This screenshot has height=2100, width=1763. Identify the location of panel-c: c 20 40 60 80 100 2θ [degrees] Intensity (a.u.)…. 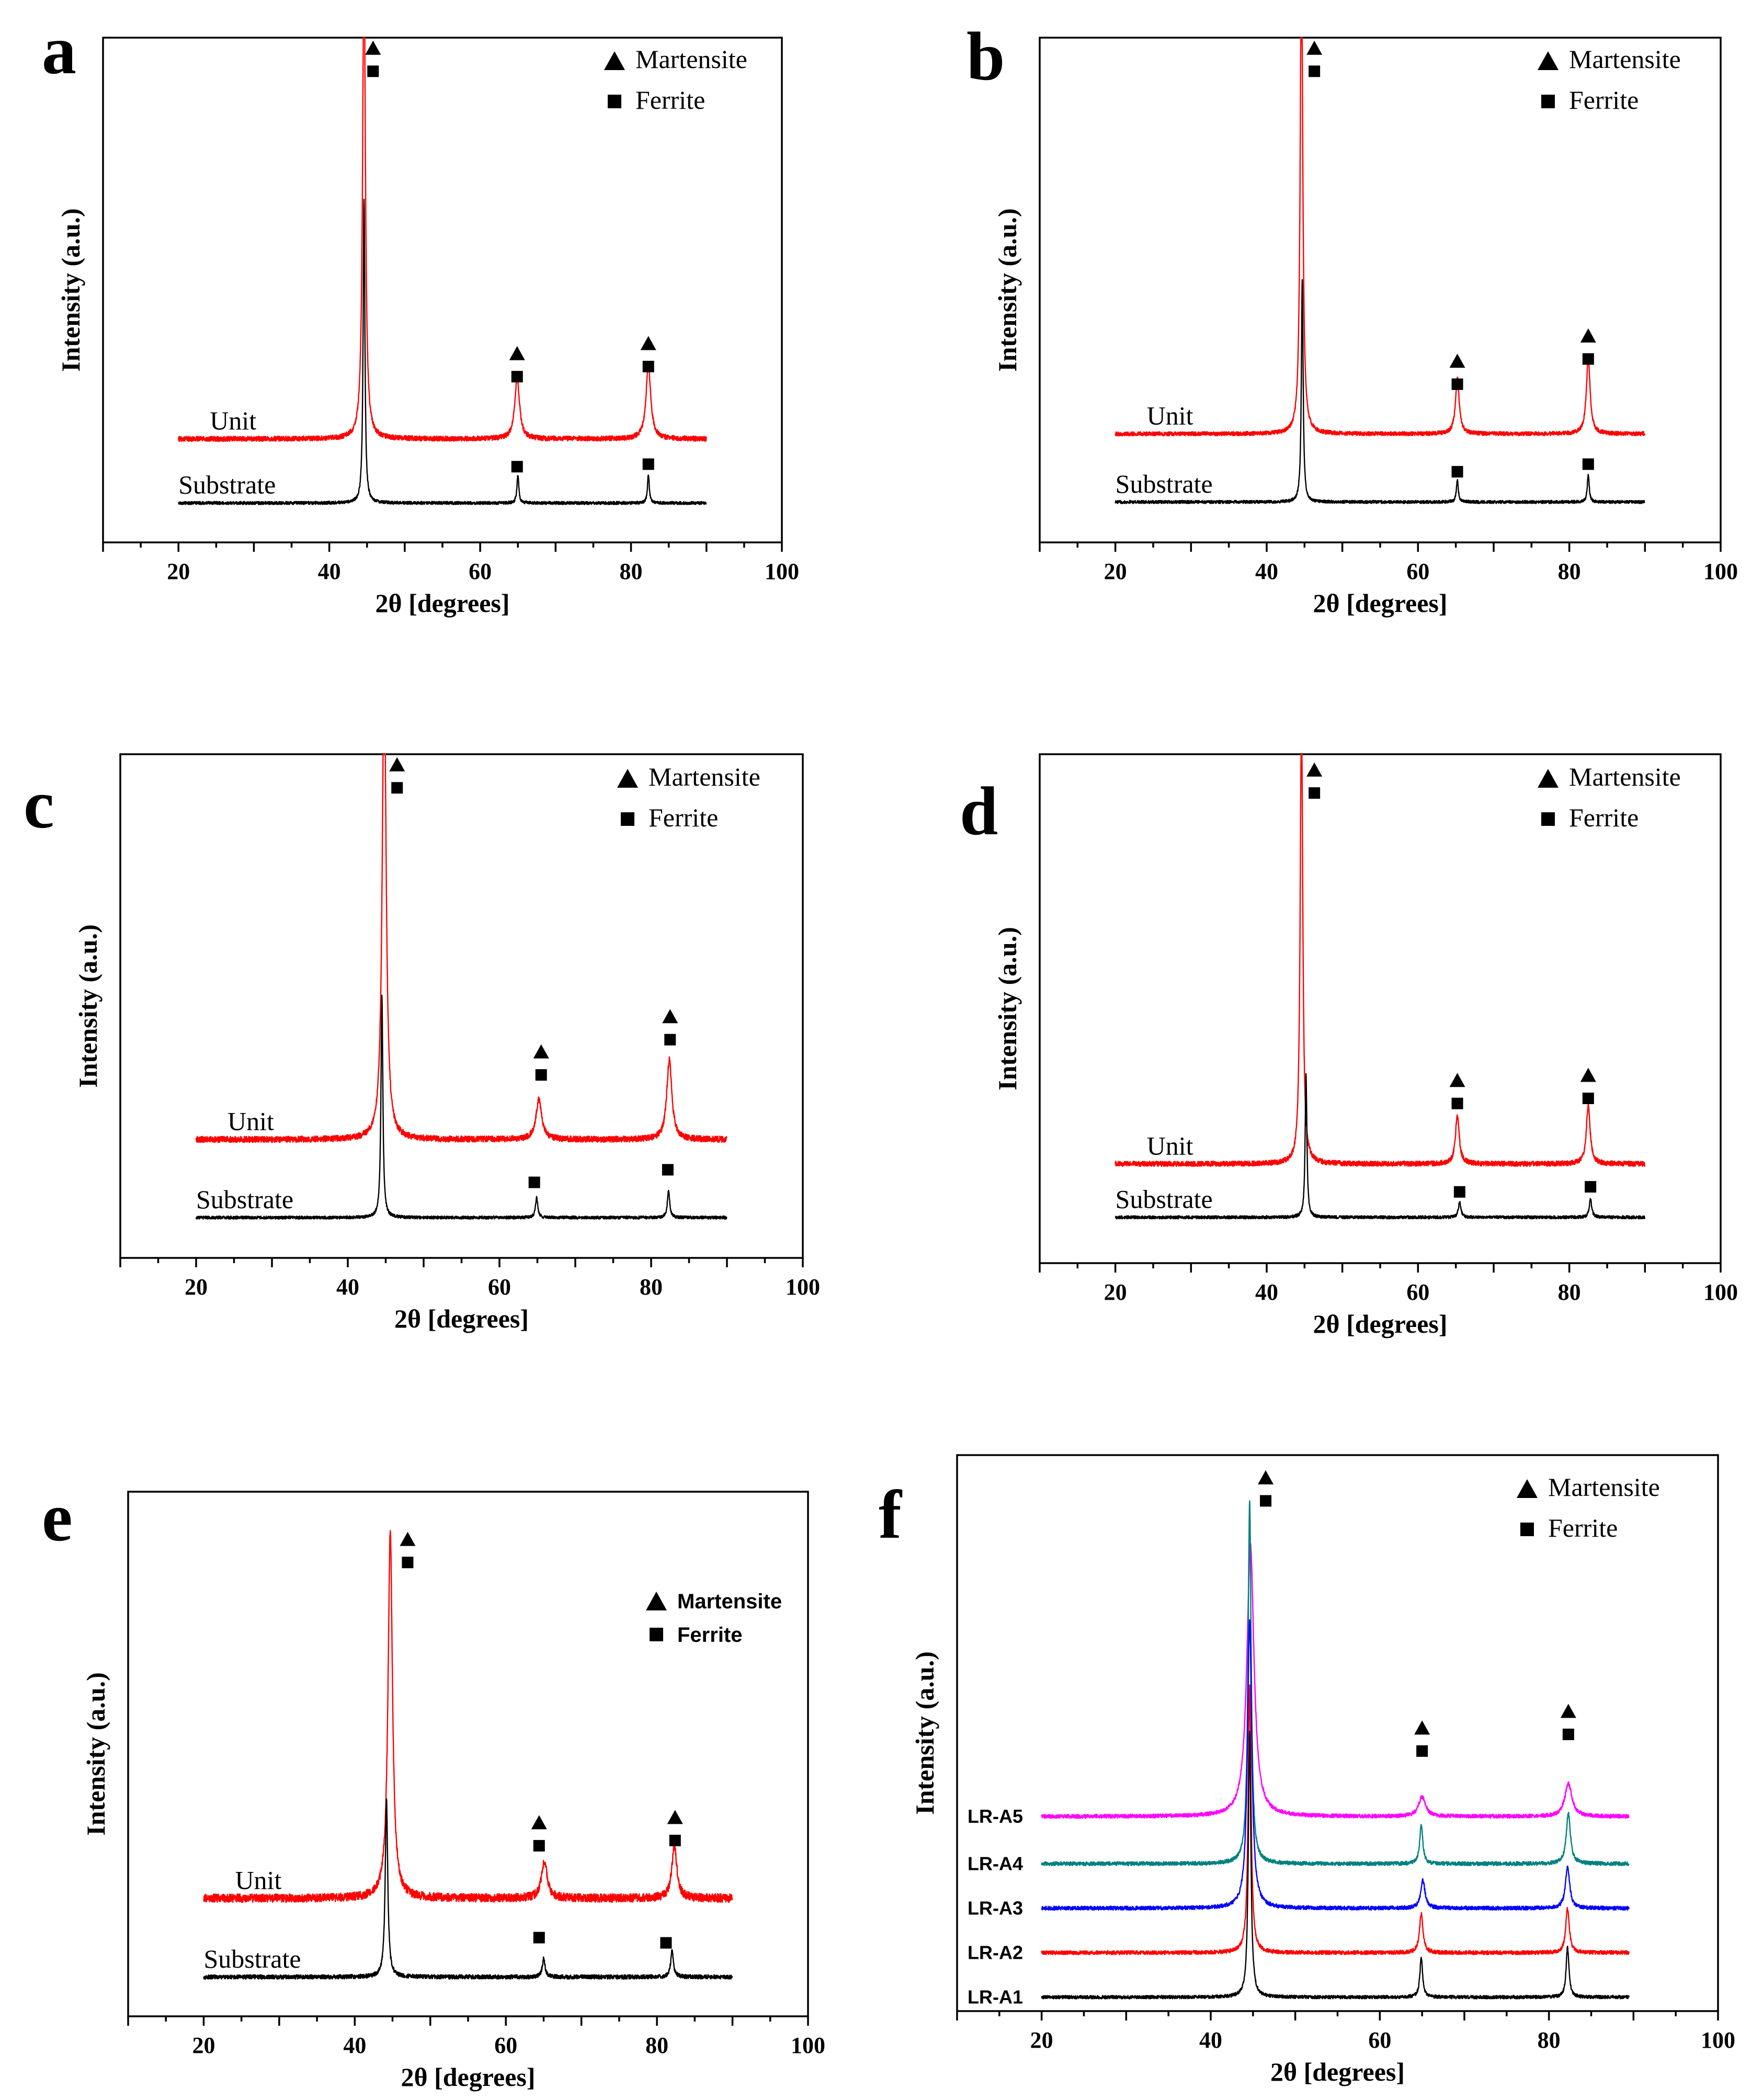
(422, 1043).